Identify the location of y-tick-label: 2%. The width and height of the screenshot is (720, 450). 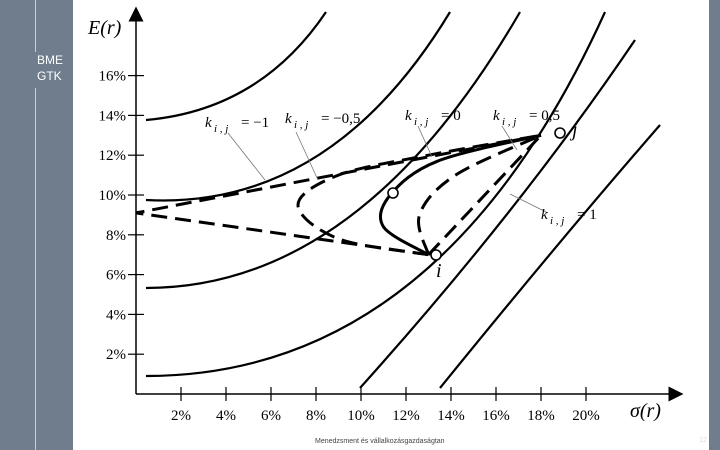
(116, 355).